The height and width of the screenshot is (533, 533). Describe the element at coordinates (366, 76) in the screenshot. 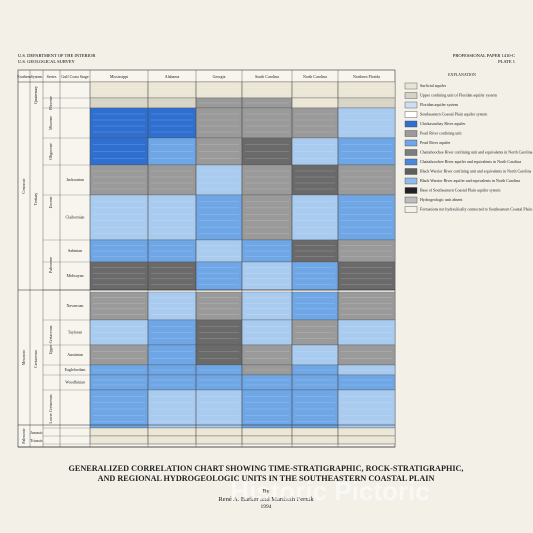

I see `column-header: Northern Florida` at that location.